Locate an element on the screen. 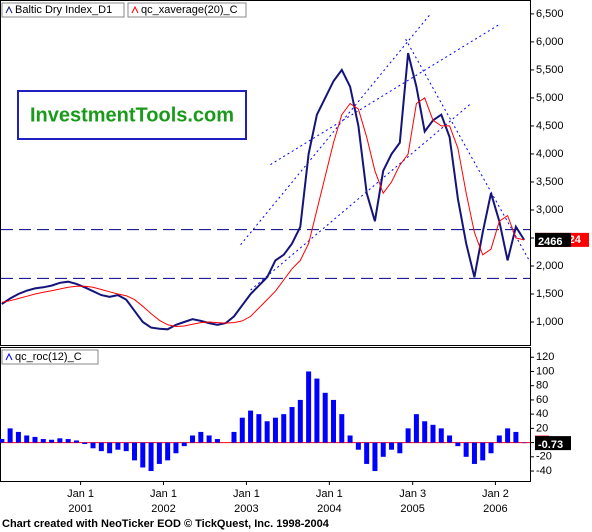 This screenshot has width=592, height=532. legend-label: qc_roc(12)_C is located at coordinates (48, 357).